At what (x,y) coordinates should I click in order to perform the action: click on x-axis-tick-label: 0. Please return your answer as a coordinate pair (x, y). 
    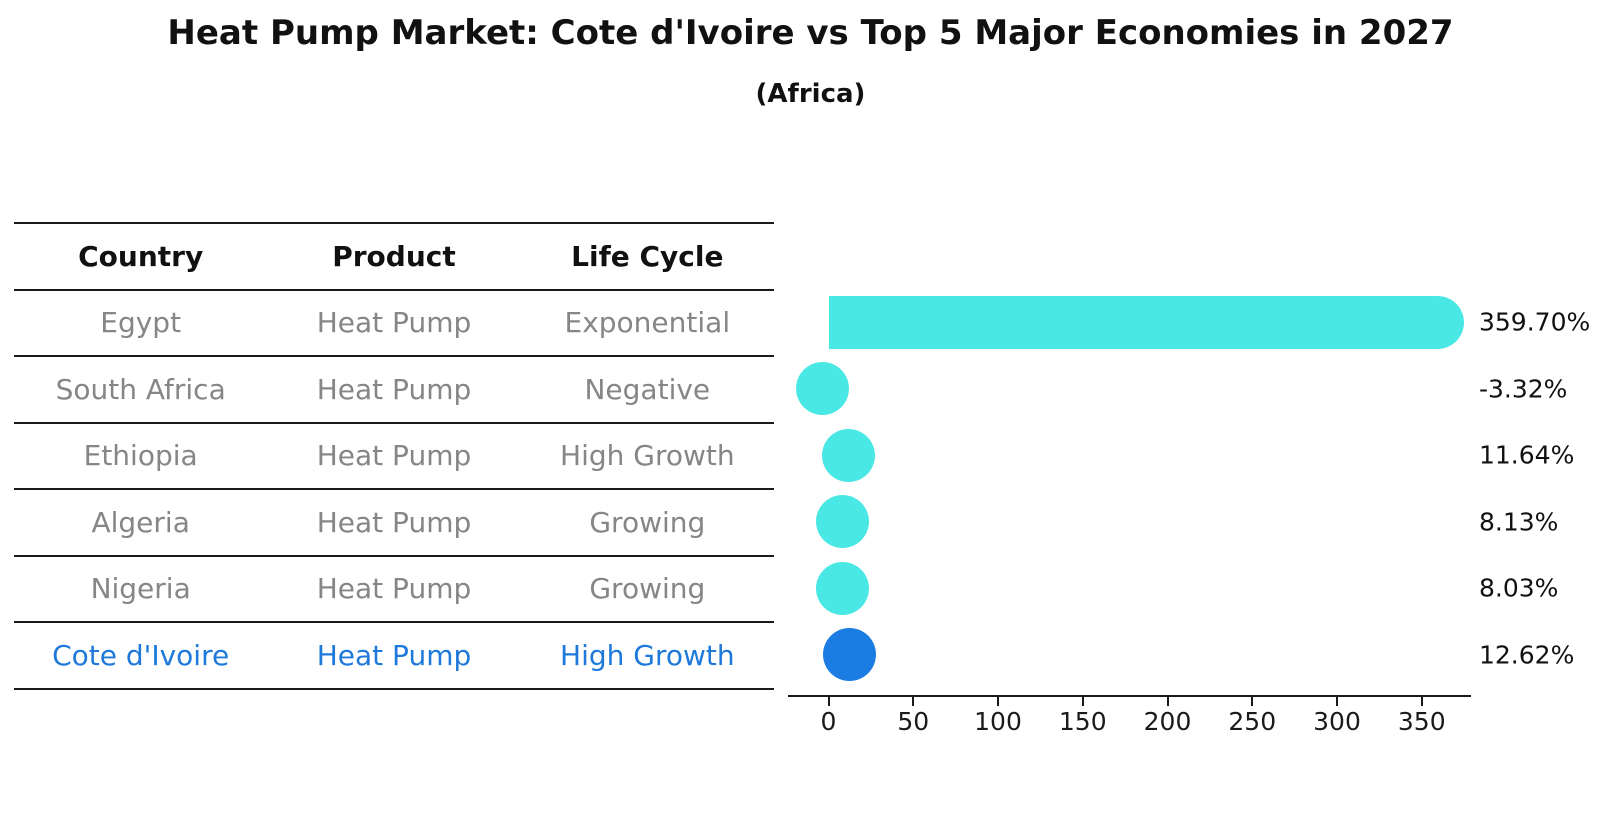
    Looking at the image, I should click on (828, 721).